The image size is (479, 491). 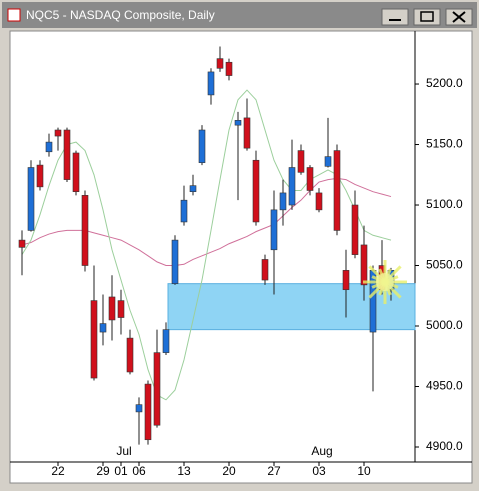 What do you see at coordinates (444, 446) in the screenshot?
I see `y-tick-label: 4900.0` at bounding box center [444, 446].